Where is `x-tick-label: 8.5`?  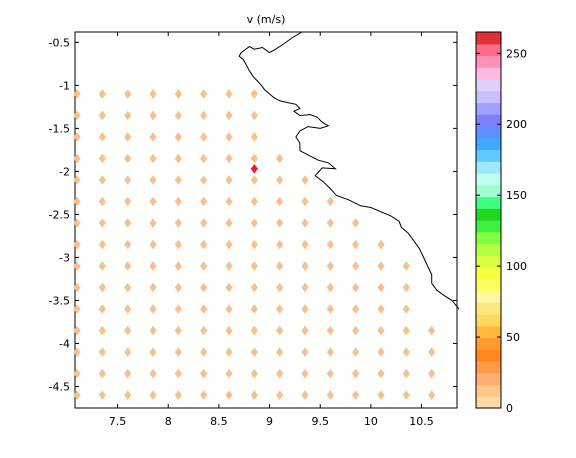 x-tick-label: 8.5 is located at coordinates (219, 421).